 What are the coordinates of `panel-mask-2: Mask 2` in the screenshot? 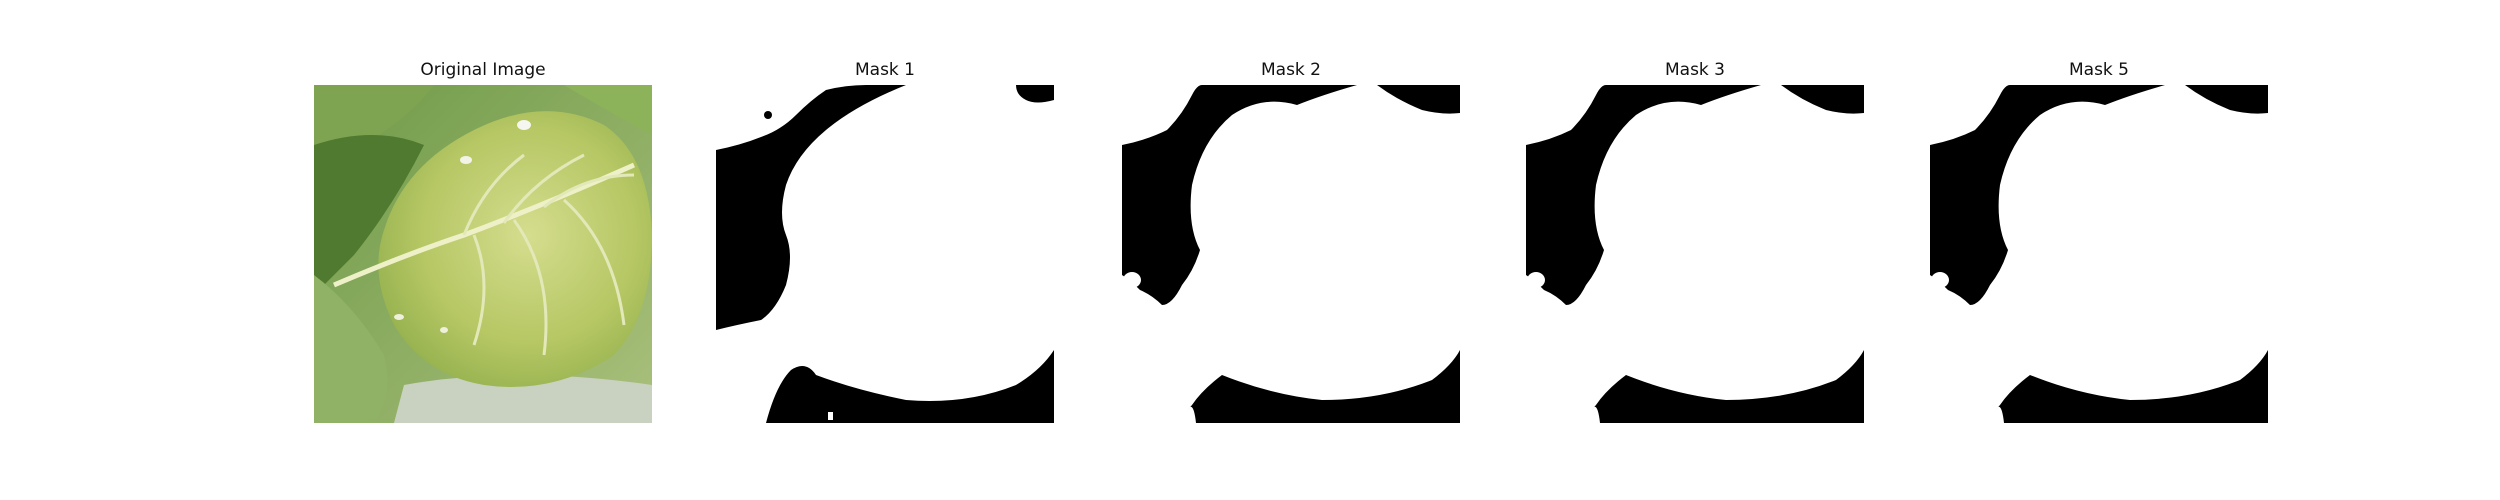 It's located at (1291, 240).